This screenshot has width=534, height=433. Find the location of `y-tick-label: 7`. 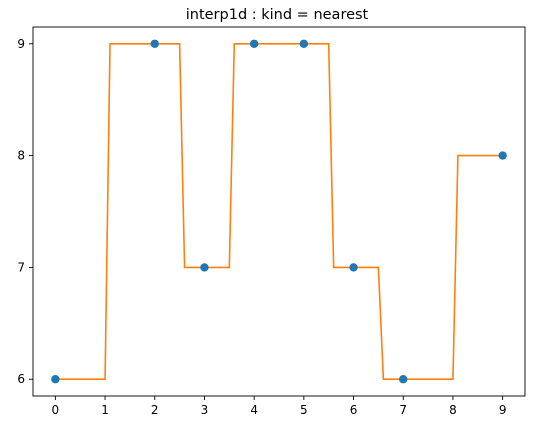

y-tick-label: 7 is located at coordinates (21, 267).